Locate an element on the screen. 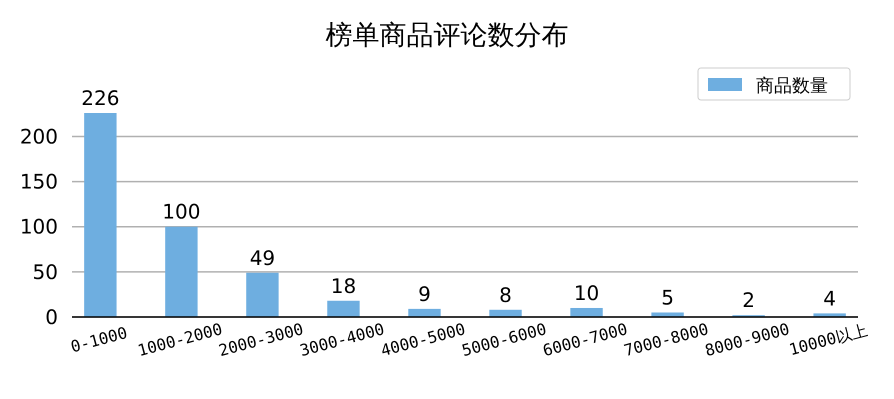 The width and height of the screenshot is (894, 399). data-label: 100 is located at coordinates (181, 212).